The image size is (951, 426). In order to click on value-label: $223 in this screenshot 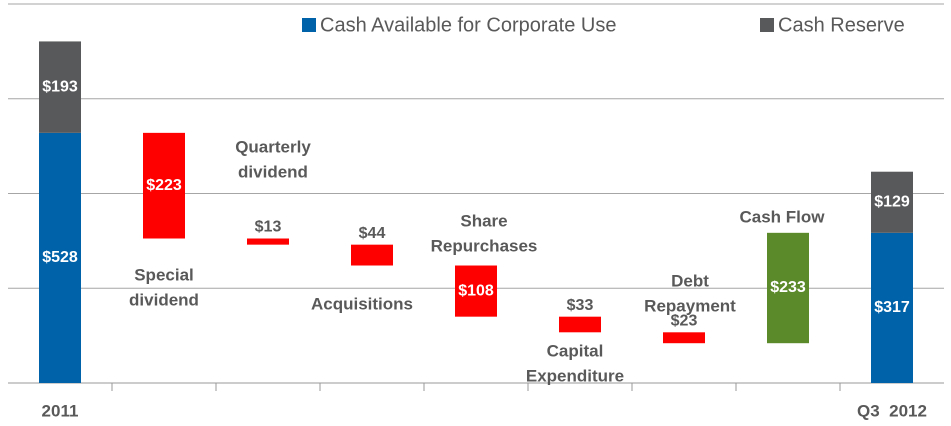, I will do `click(164, 185)`.